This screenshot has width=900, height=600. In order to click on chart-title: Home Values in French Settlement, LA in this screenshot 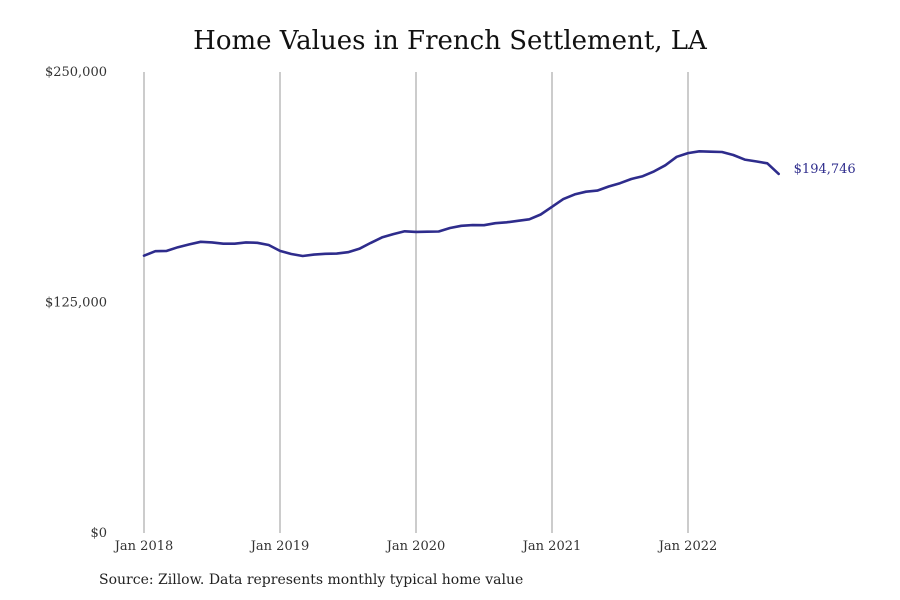, I will do `click(450, 41)`.